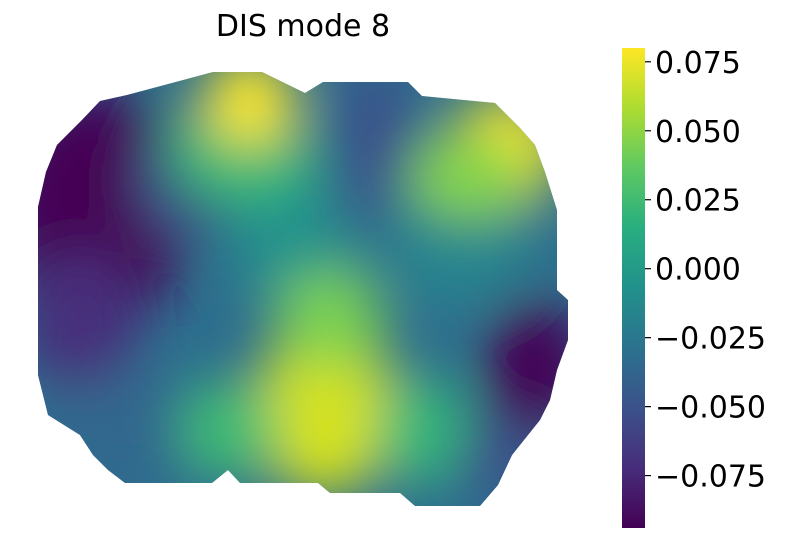 The width and height of the screenshot is (787, 539). What do you see at coordinates (710, 339) in the screenshot?
I see `colorbar-tick-label: −0.025` at bounding box center [710, 339].